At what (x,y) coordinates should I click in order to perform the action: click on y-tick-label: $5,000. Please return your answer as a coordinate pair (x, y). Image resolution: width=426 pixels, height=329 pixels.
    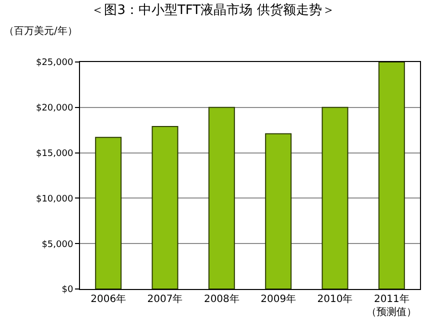
    Looking at the image, I should click on (58, 245).